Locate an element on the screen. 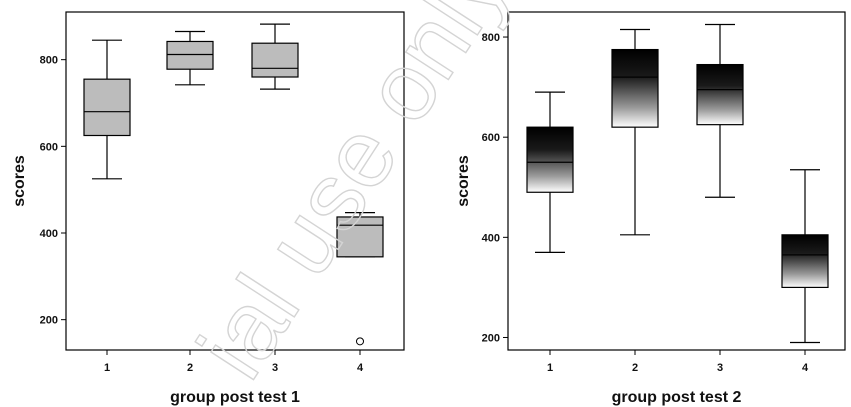 This screenshot has height=407, width=851. outlier-point is located at coordinates (360, 341).